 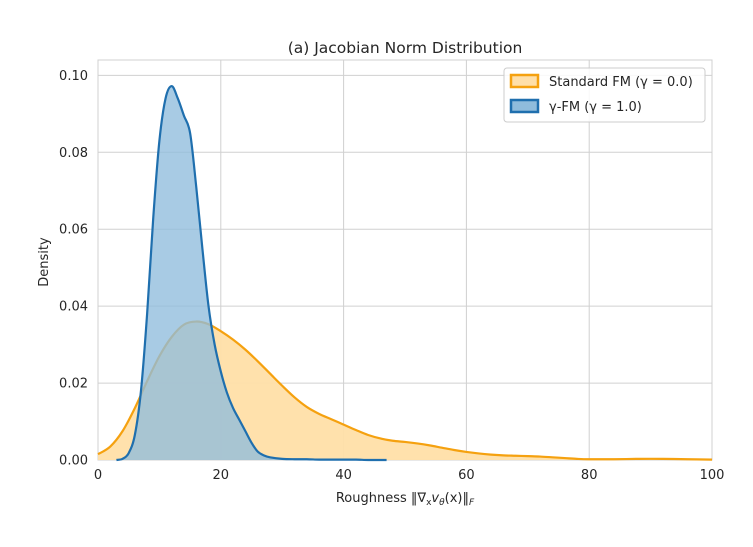 What do you see at coordinates (595, 107) in the screenshot?
I see `legend-label-gamma-fm: γ-FM (γ = 1.0)` at bounding box center [595, 107].